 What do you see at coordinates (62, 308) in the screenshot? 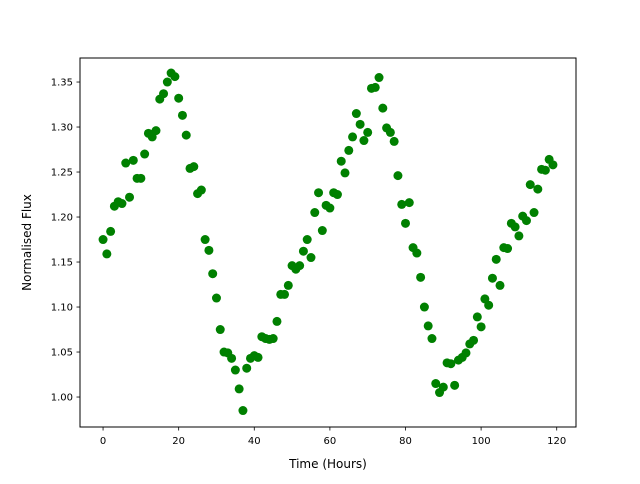
I see `y-tick-label: 1.10` at bounding box center [62, 308].